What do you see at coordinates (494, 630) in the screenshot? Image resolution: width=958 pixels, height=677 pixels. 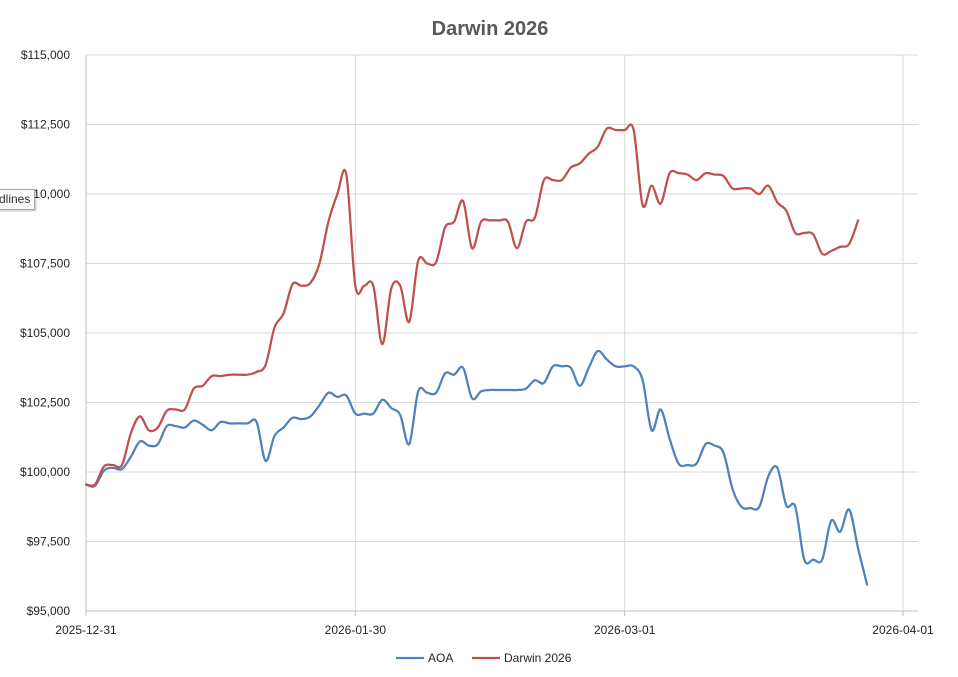 I see `x-axis-ticks: 2025-12-31 2026-01-30 2026-03-01 2026-04-01` at bounding box center [494, 630].